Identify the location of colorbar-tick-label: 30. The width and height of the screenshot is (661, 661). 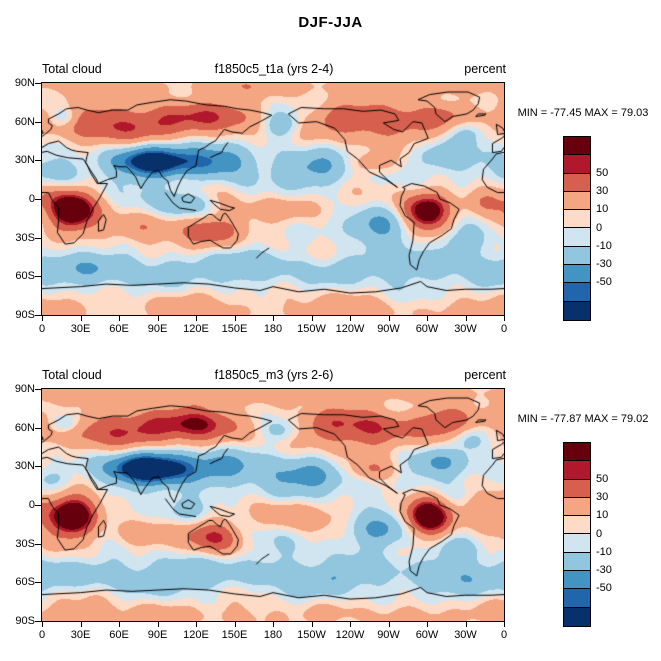
(602, 496).